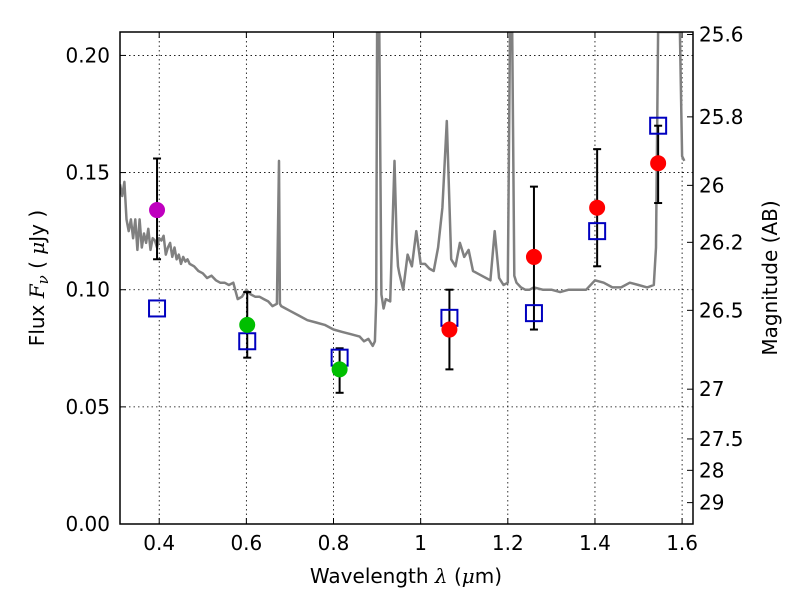 This screenshot has height=600, width=800. I want to click on x-tick-label: 1.6, so click(682, 543).